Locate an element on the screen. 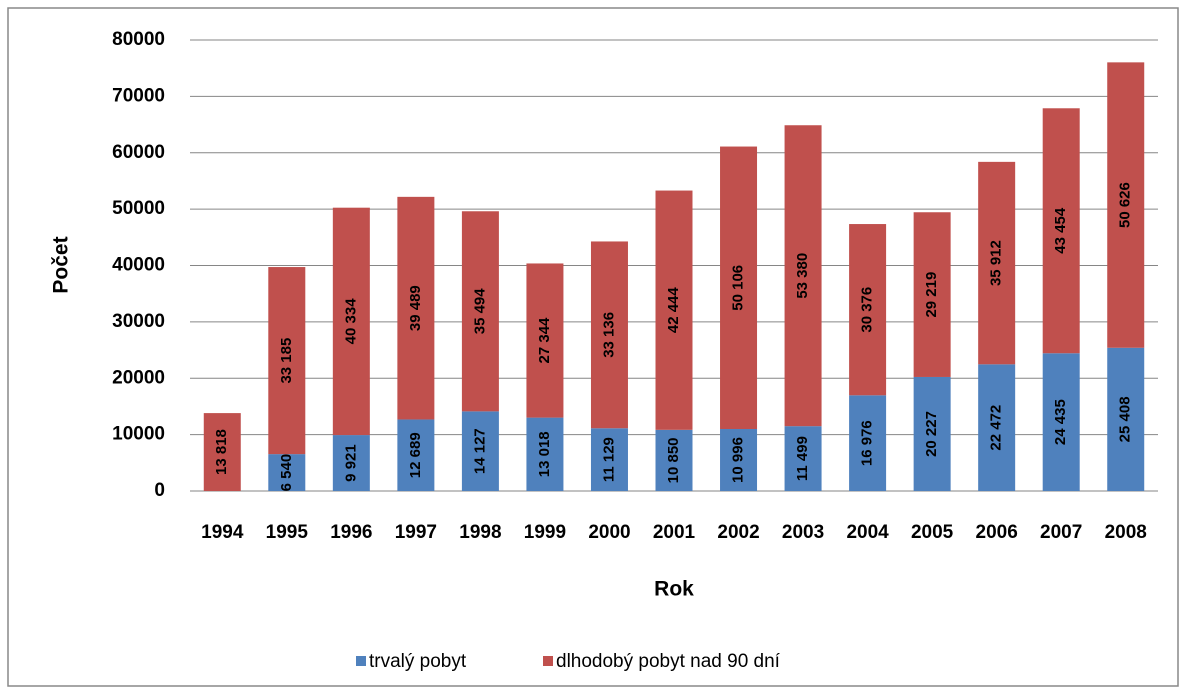  data-label: 14 127 is located at coordinates (479, 451).